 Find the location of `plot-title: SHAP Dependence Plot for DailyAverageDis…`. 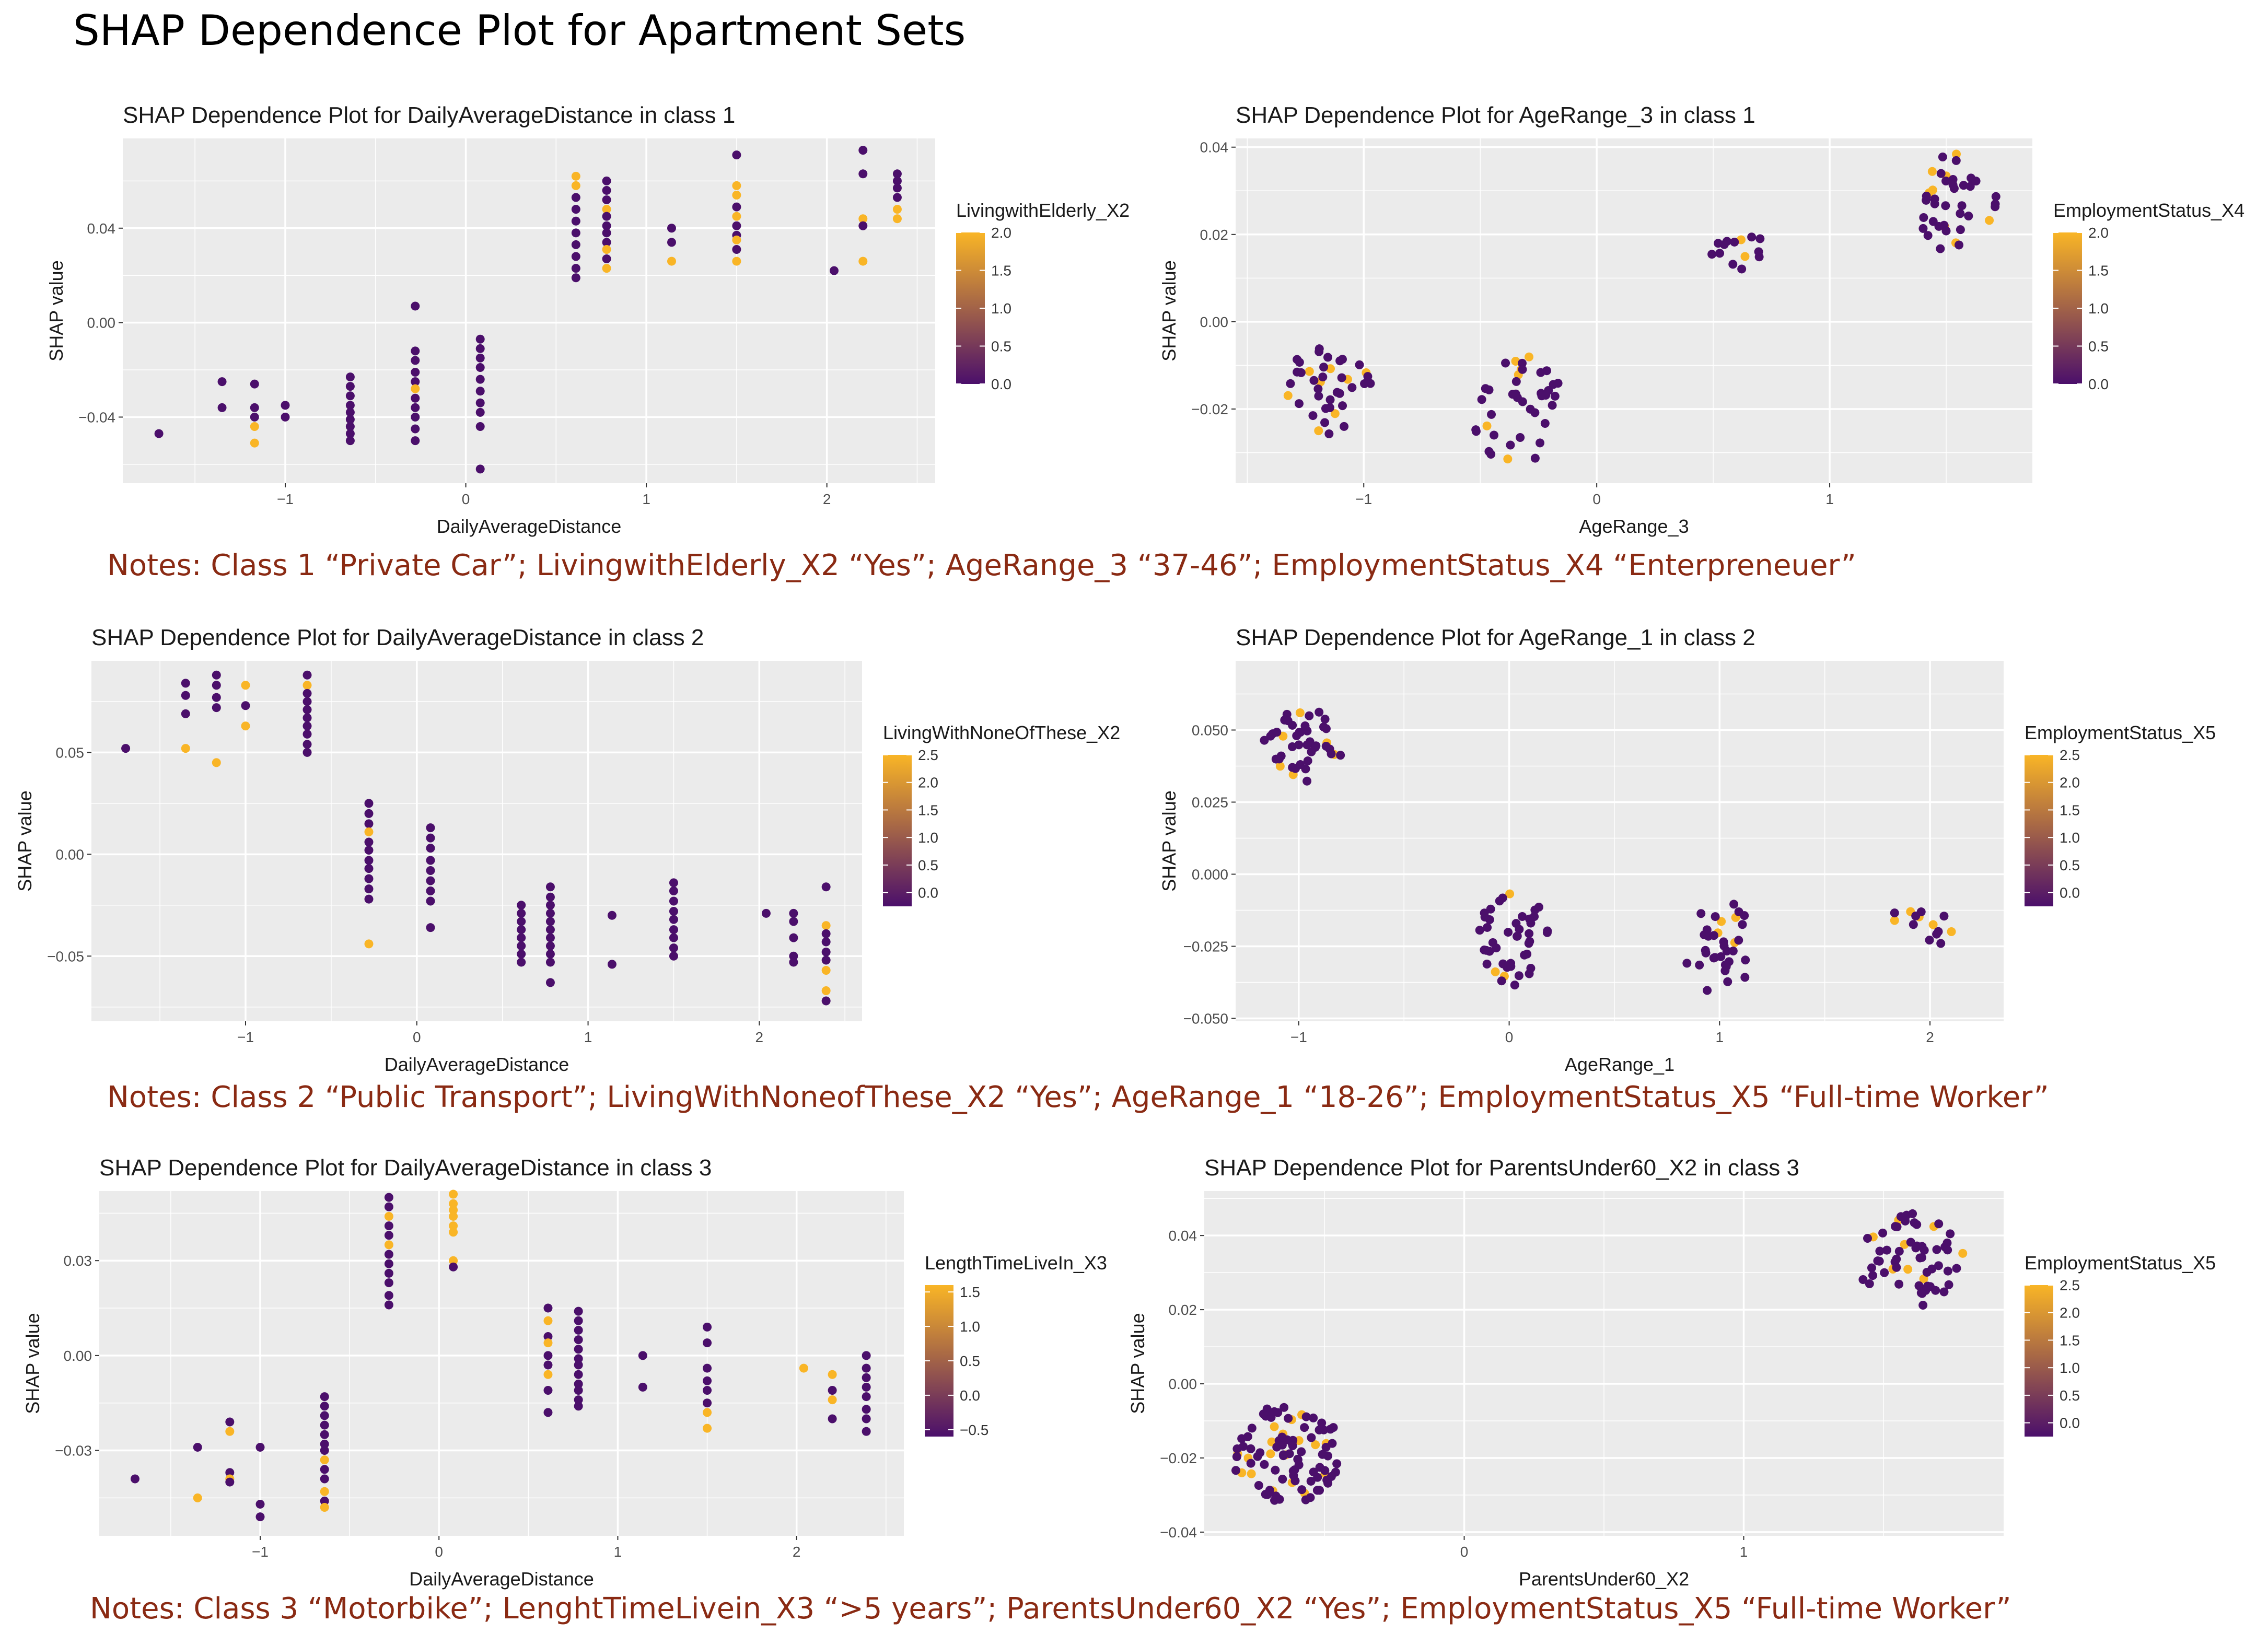

plot-title: SHAP Dependence Plot for DailyAverageDis… is located at coordinates (429, 115).